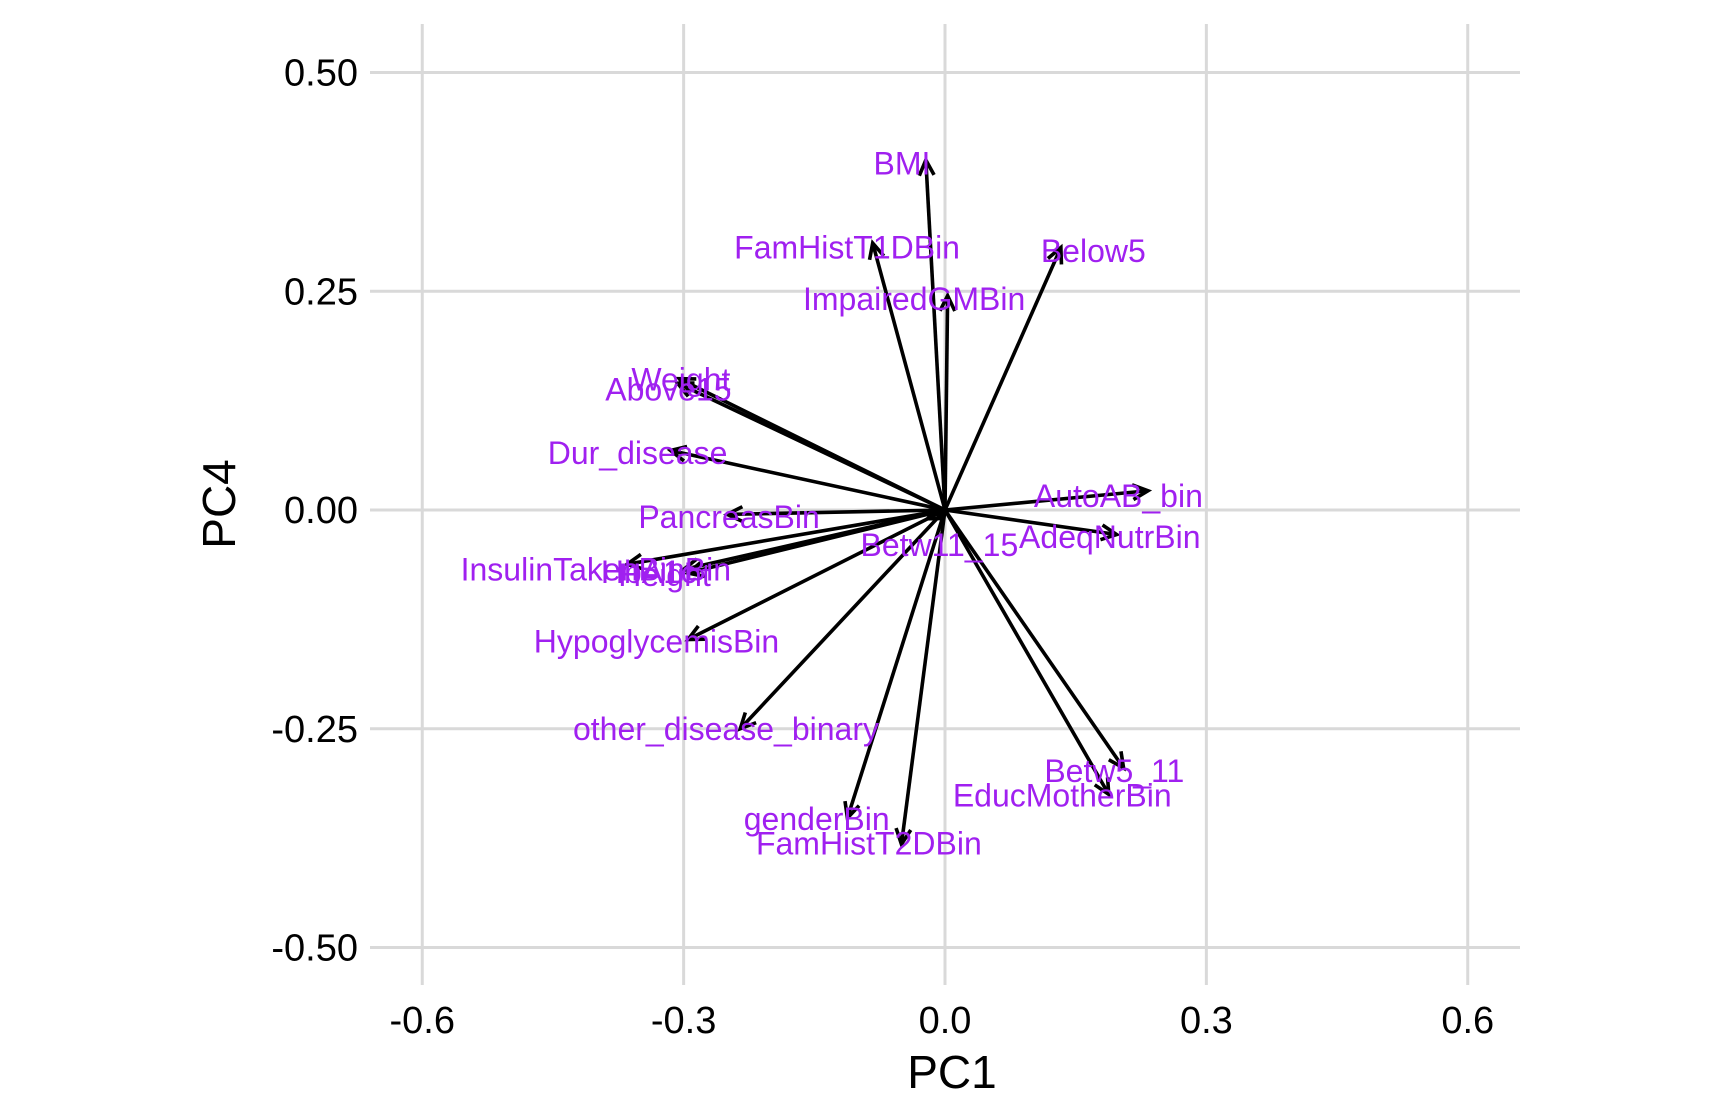 Image resolution: width=1709 pixels, height=1118 pixels. Describe the element at coordinates (664, 575) in the screenshot. I see `variable-label: Height` at that location.